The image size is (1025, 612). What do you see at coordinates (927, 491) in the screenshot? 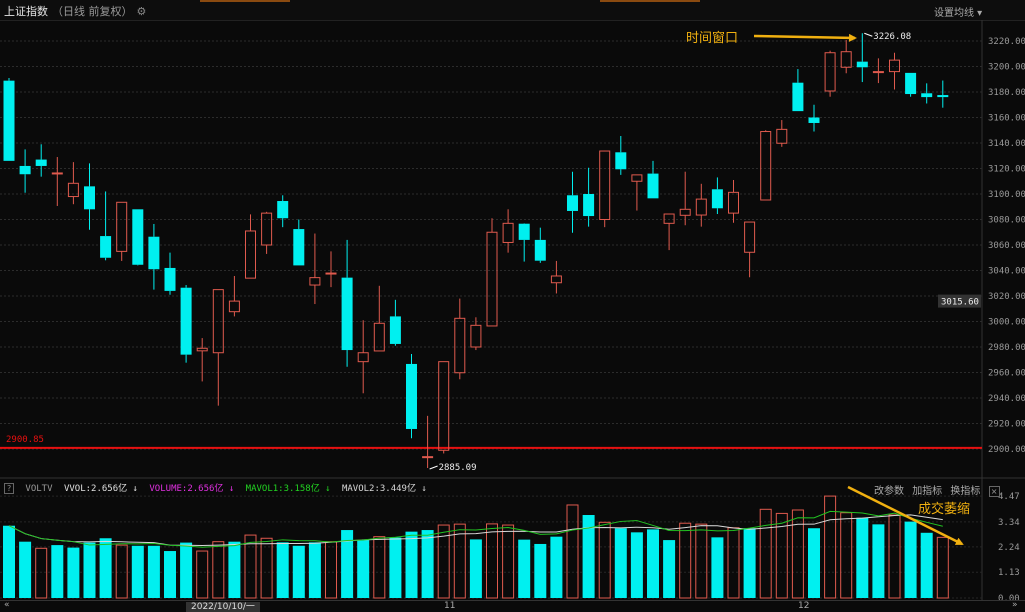
I see `add-indicator-button: 加指标` at bounding box center [927, 491].